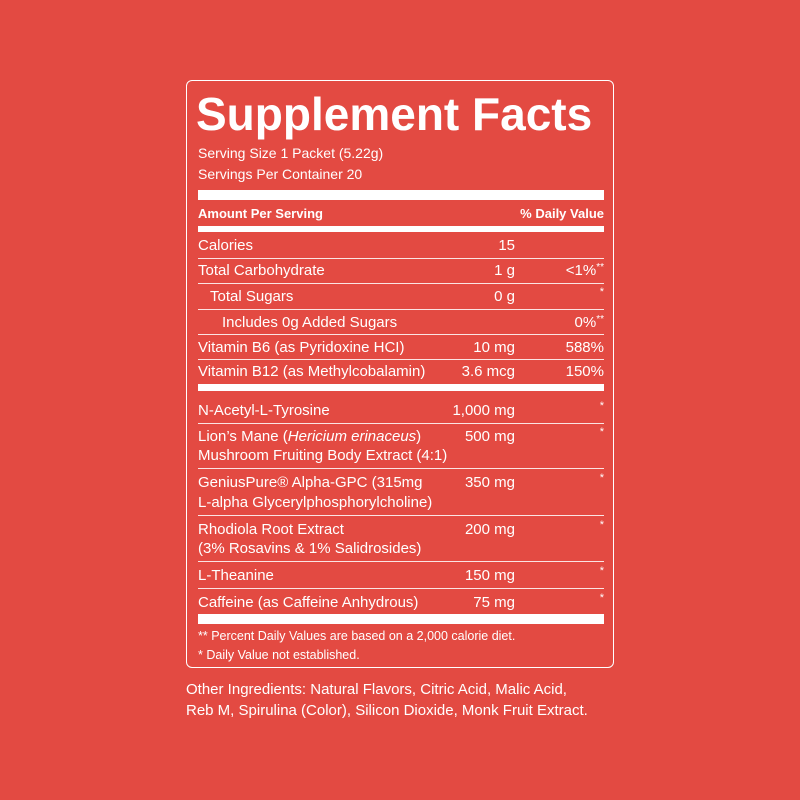  Describe the element at coordinates (301, 347) in the screenshot. I see `row-name: Vitamin B6 (as Pyridoxine HCI)` at that location.